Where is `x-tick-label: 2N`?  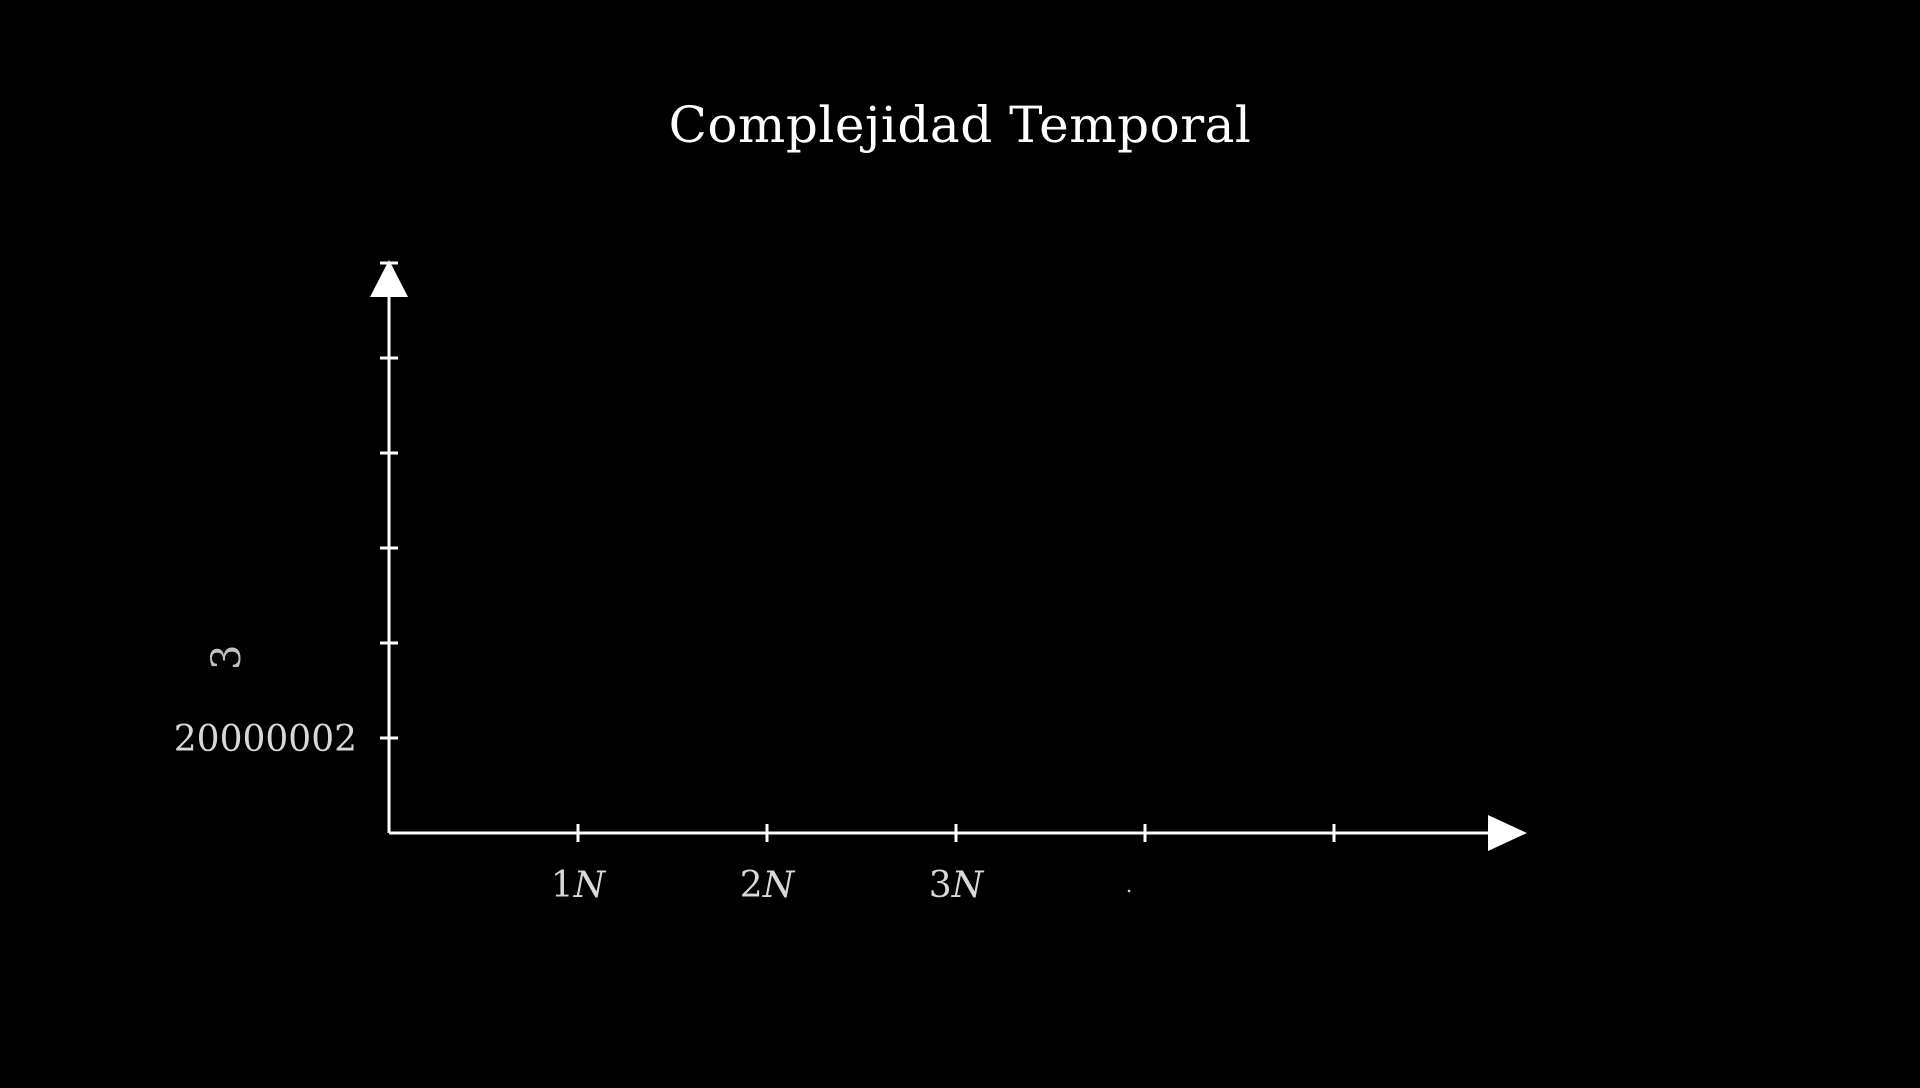
x-tick-label: 2N is located at coordinates (768, 885).